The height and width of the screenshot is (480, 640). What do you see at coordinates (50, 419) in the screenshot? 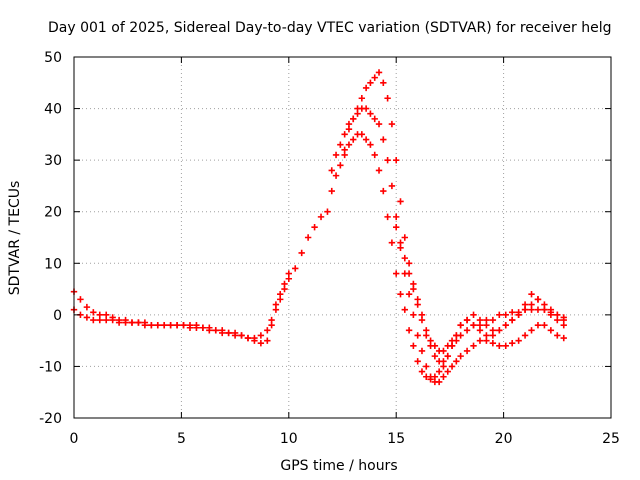
I see `y-tick-label: -20` at bounding box center [50, 419].